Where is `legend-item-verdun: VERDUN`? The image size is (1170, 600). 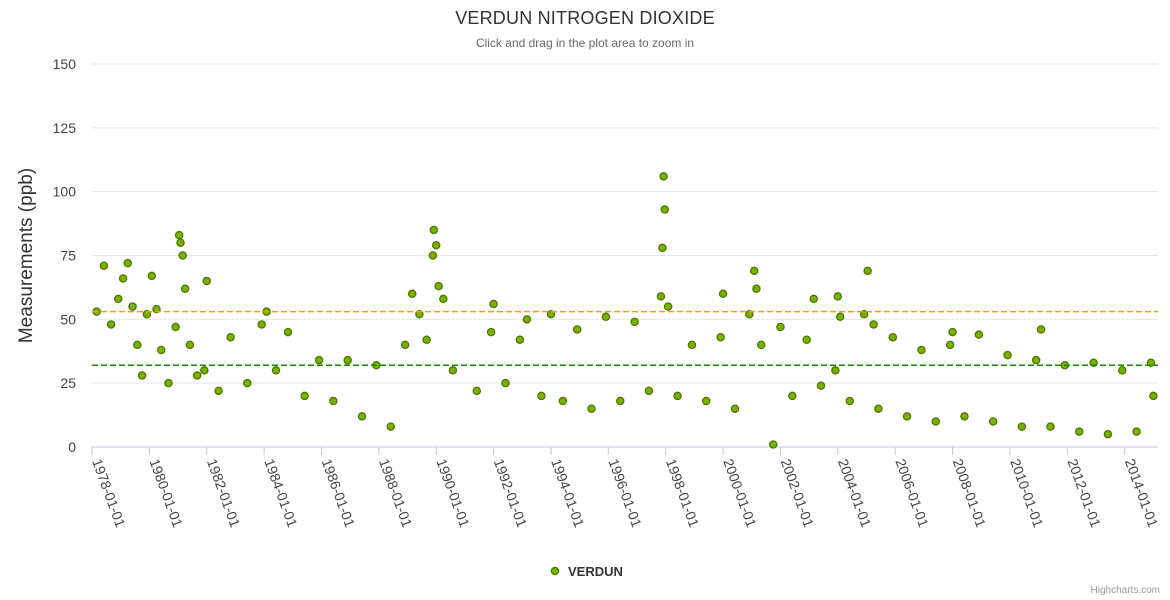 legend-item-verdun: VERDUN is located at coordinates (586, 571).